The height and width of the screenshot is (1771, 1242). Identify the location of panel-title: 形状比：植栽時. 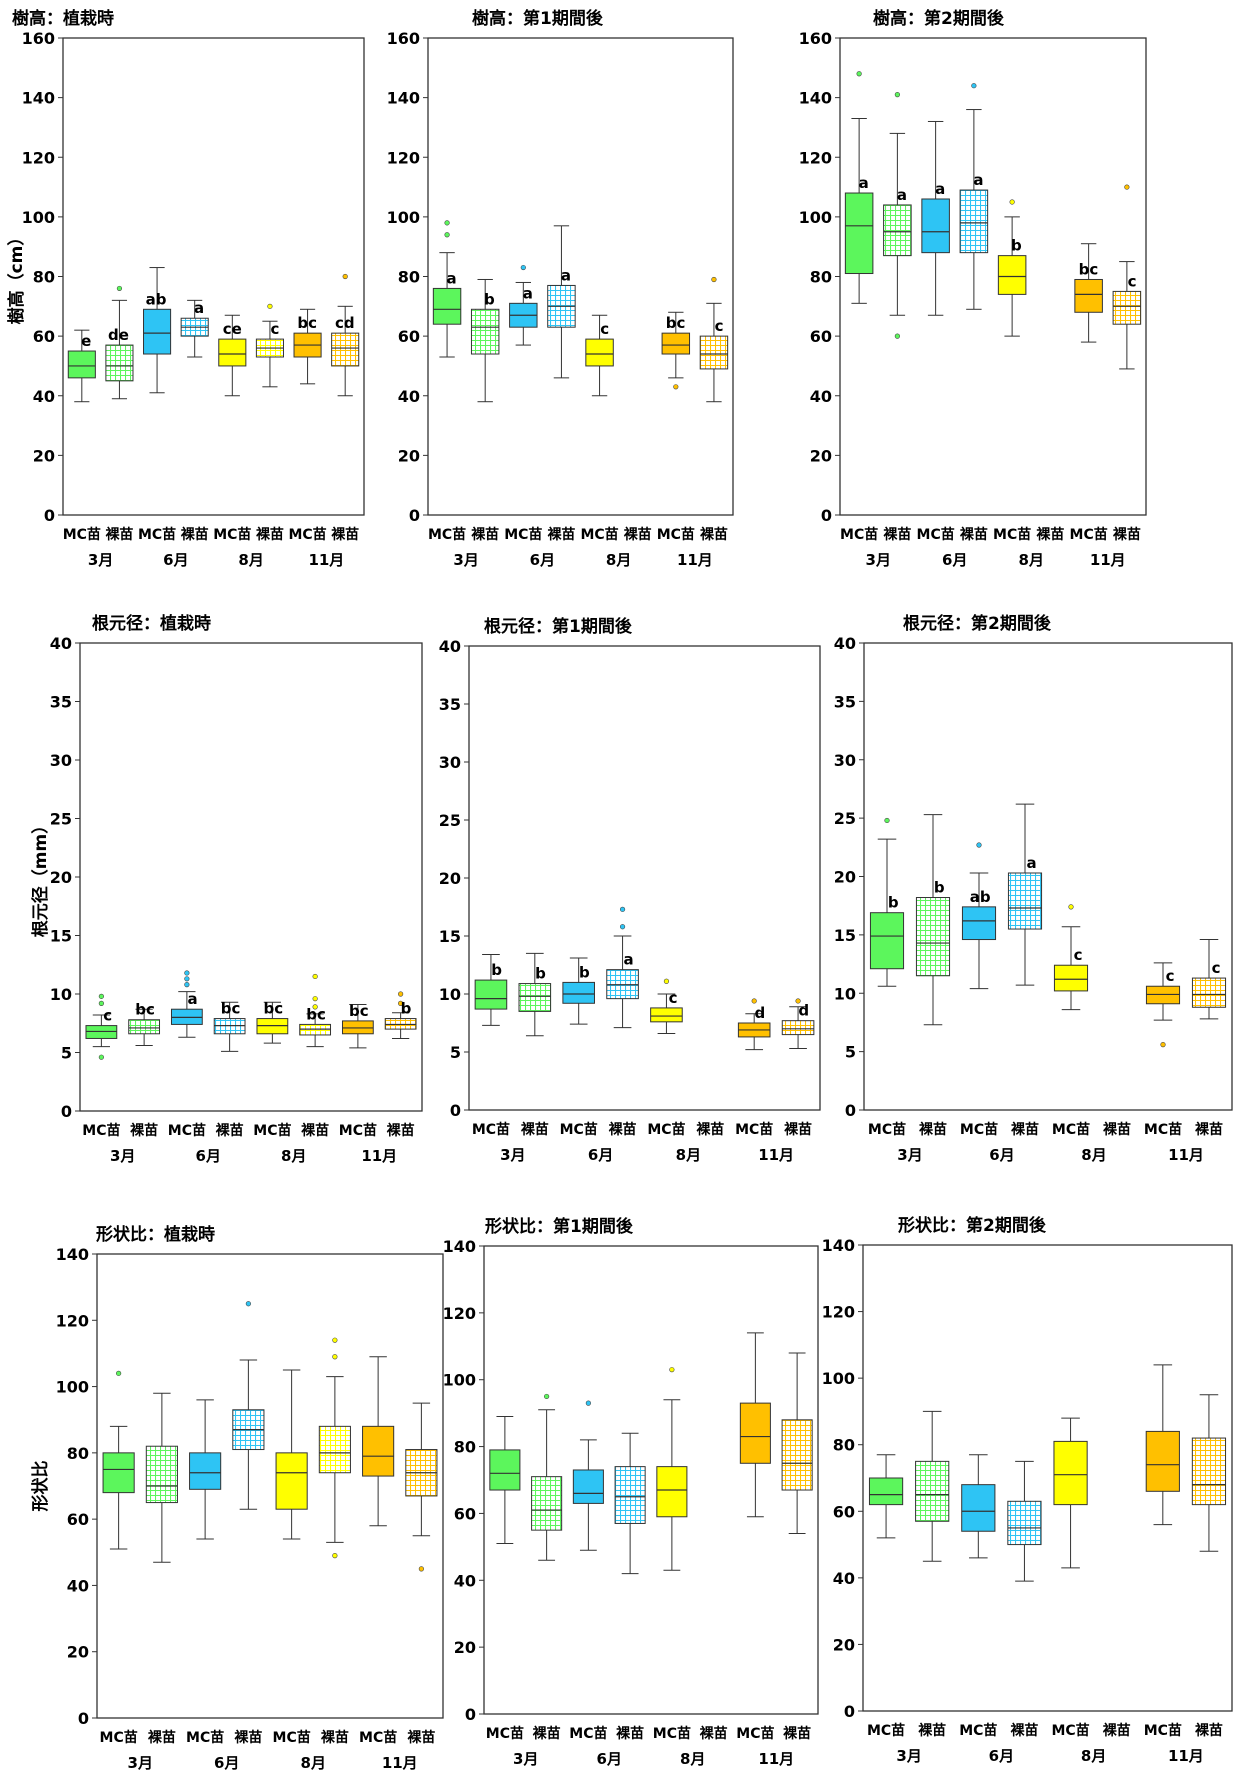
(155, 1234).